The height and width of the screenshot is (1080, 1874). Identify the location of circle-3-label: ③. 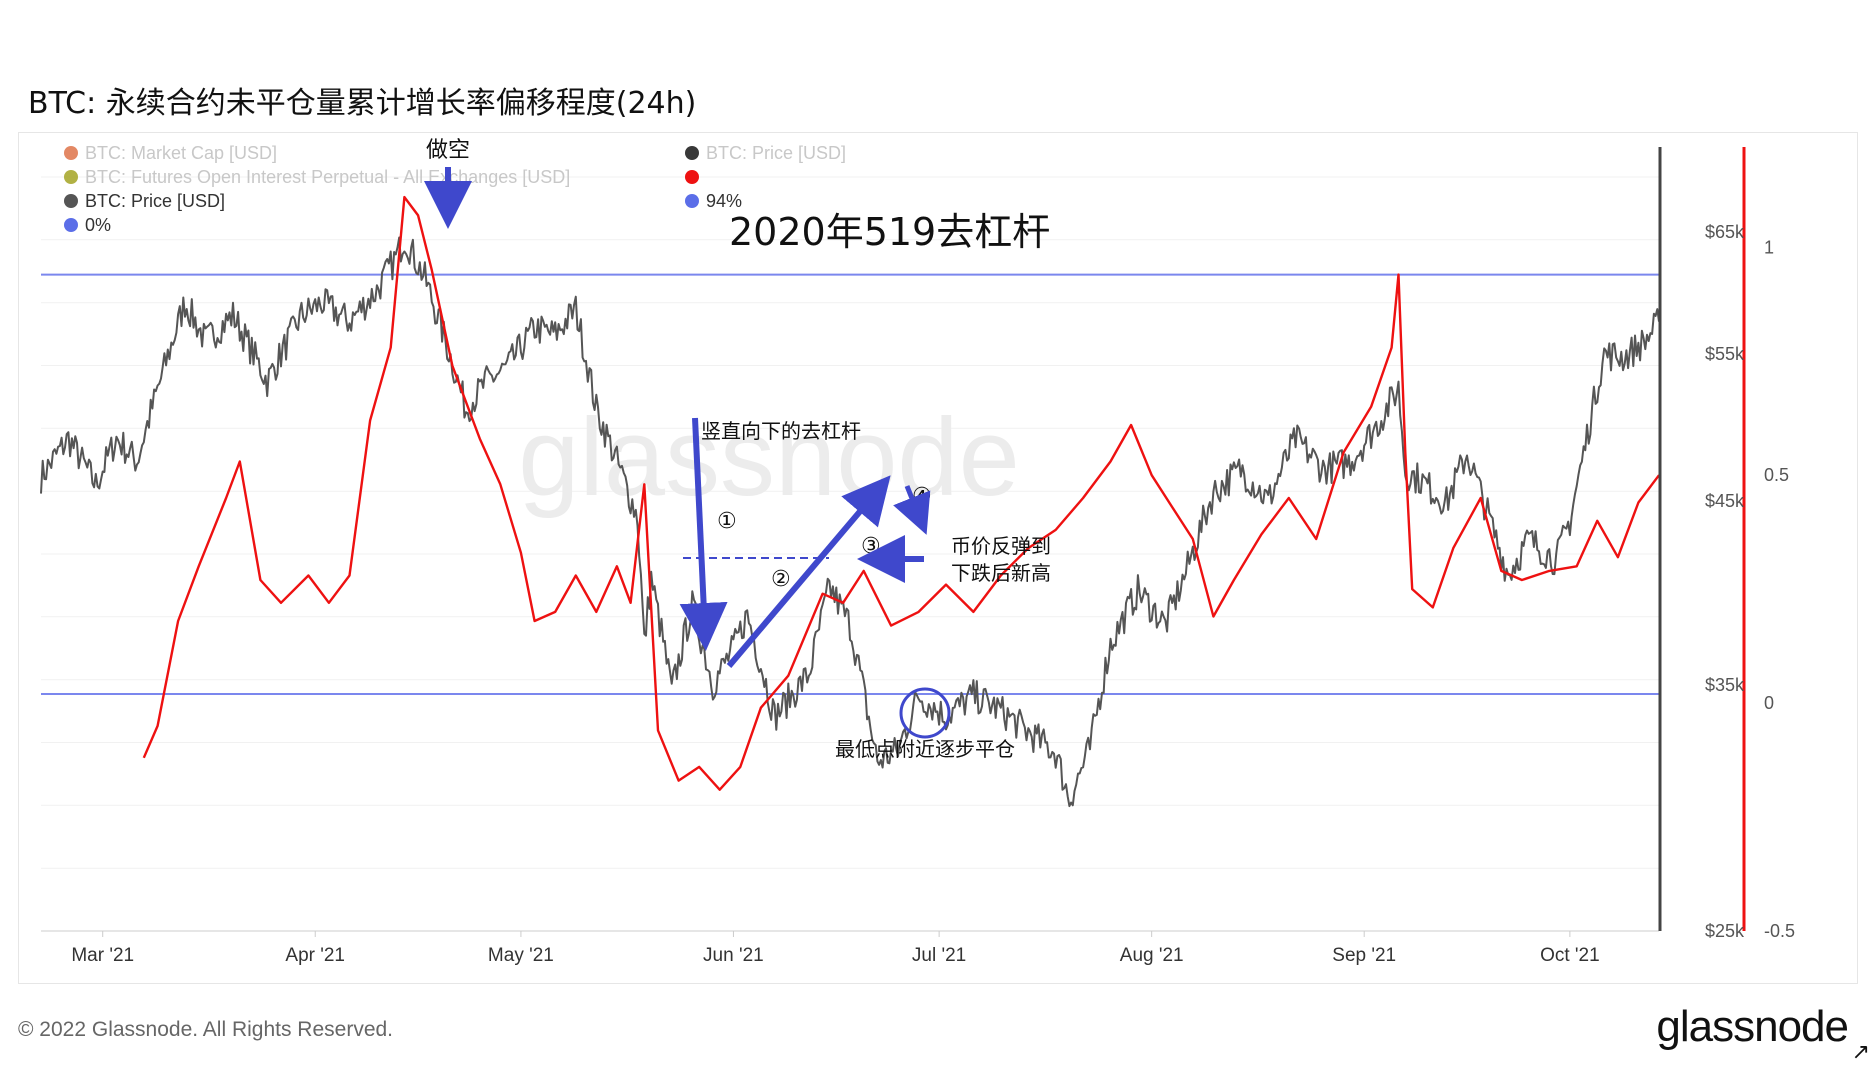
(871, 546).